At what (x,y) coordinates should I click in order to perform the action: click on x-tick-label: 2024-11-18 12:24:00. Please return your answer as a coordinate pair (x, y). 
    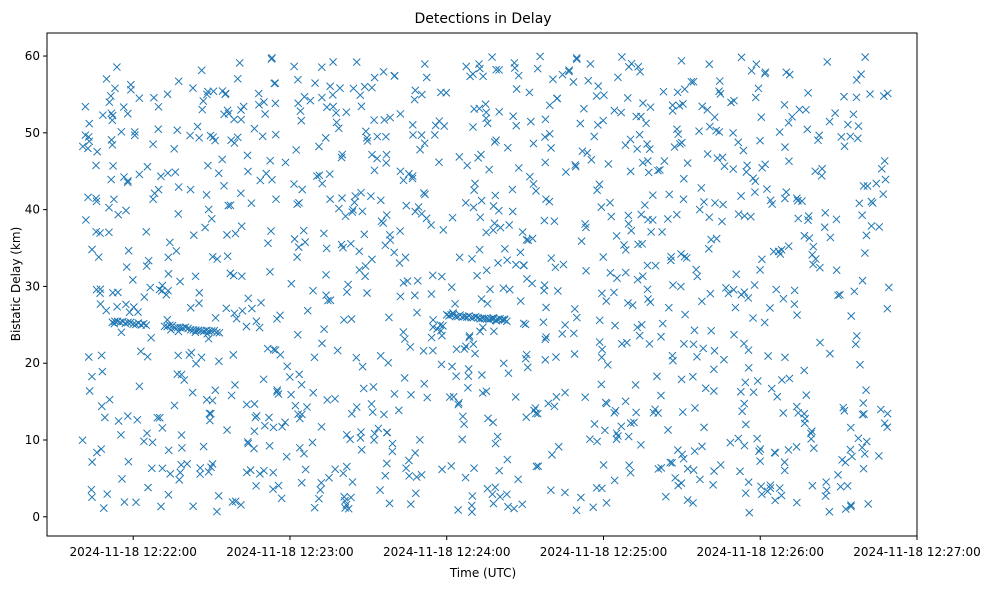
    Looking at the image, I should click on (446, 552).